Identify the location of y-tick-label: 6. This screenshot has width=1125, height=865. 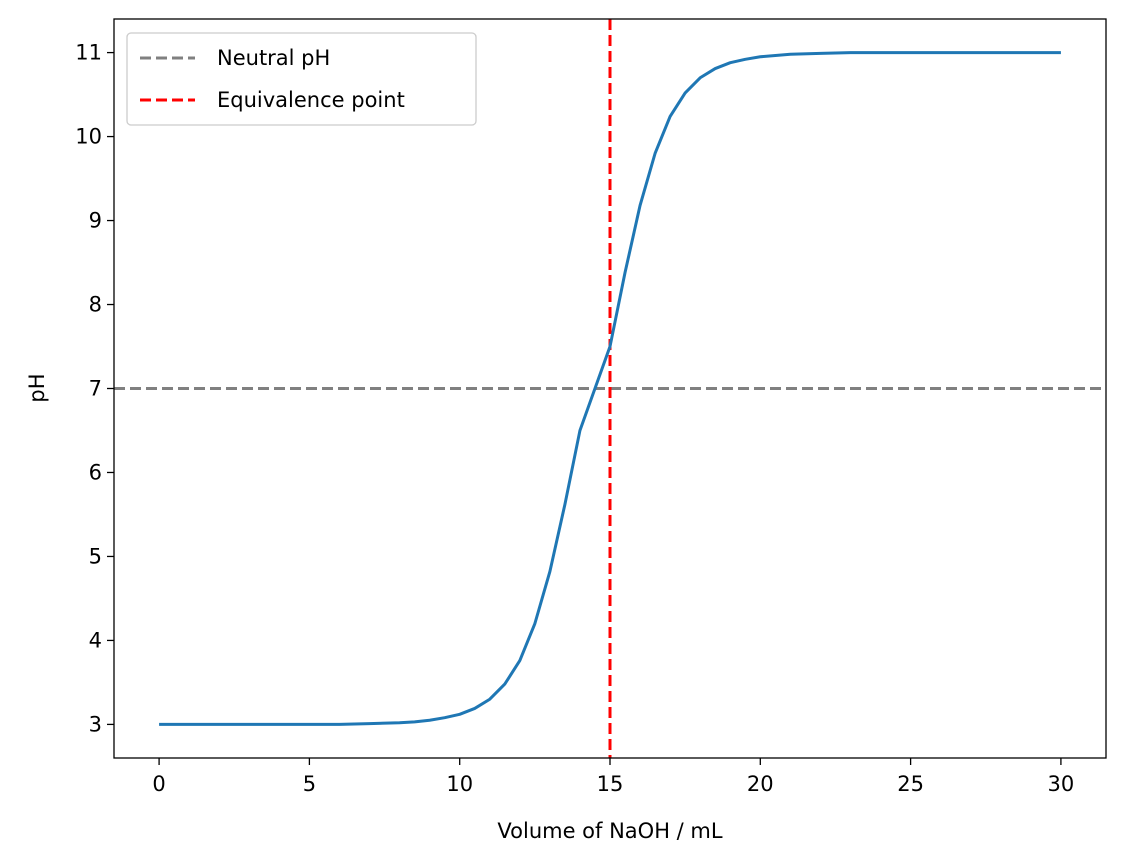
(95, 472).